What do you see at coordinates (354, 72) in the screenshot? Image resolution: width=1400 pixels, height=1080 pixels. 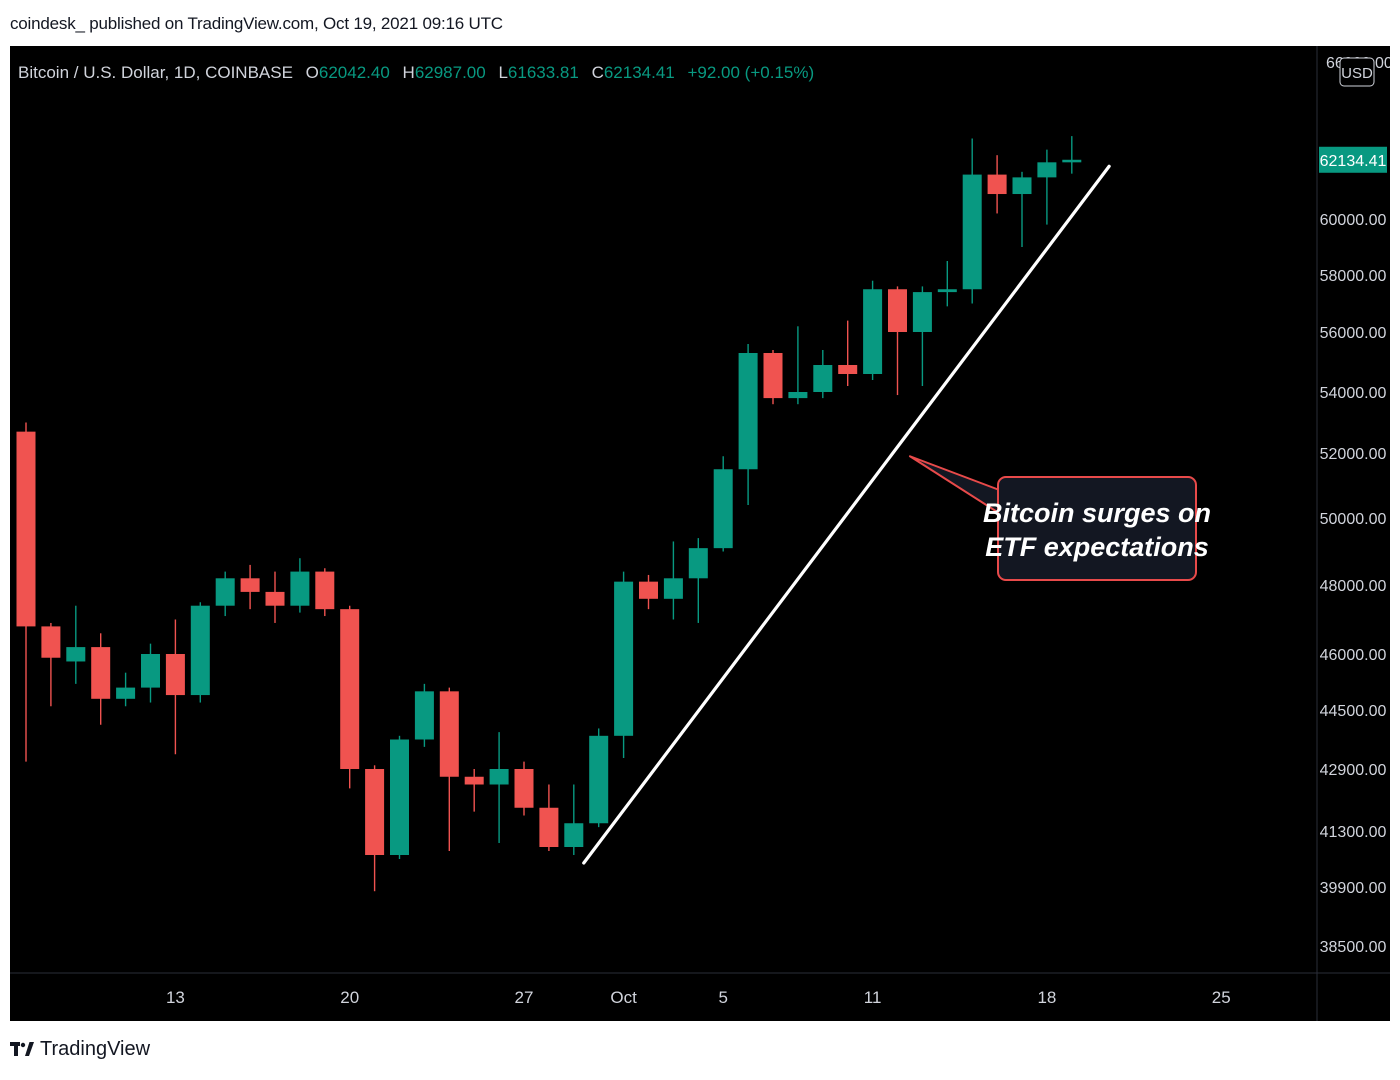 I see `open-value: 62042.40` at bounding box center [354, 72].